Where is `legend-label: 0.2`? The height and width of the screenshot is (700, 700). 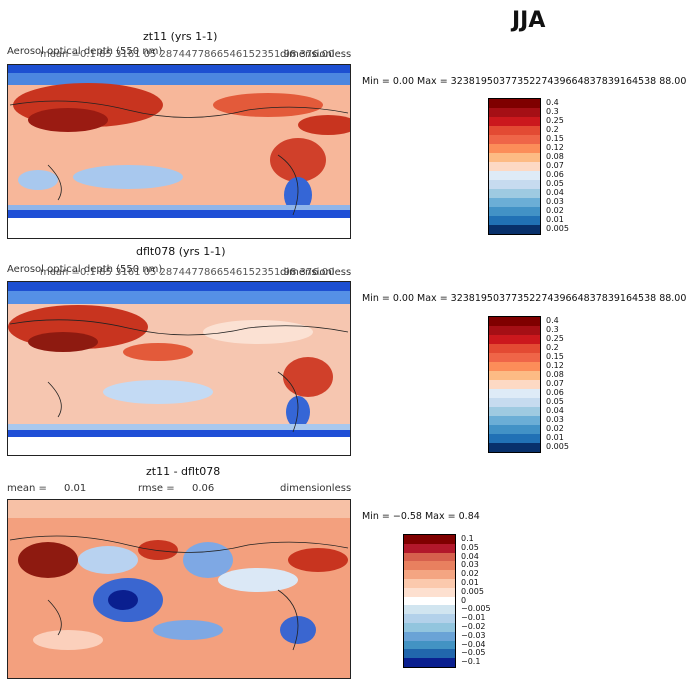
legend-label: 0.2 is located at coordinates (552, 347).